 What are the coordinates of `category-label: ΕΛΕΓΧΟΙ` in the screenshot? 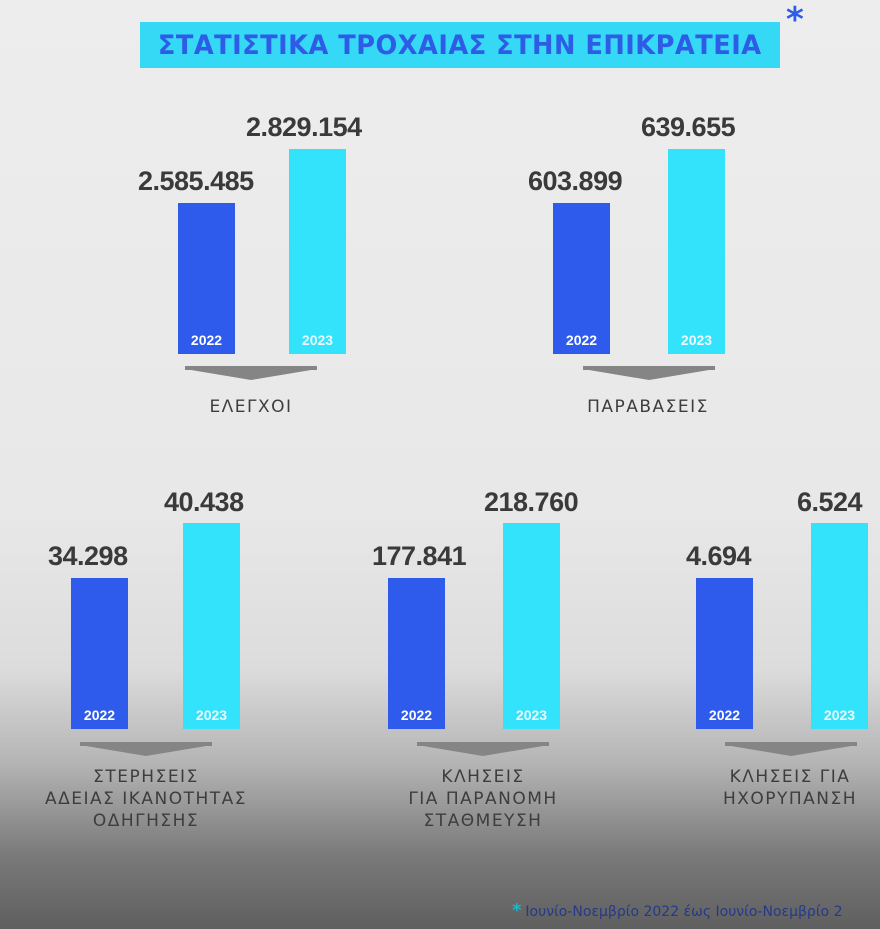 It's located at (251, 407).